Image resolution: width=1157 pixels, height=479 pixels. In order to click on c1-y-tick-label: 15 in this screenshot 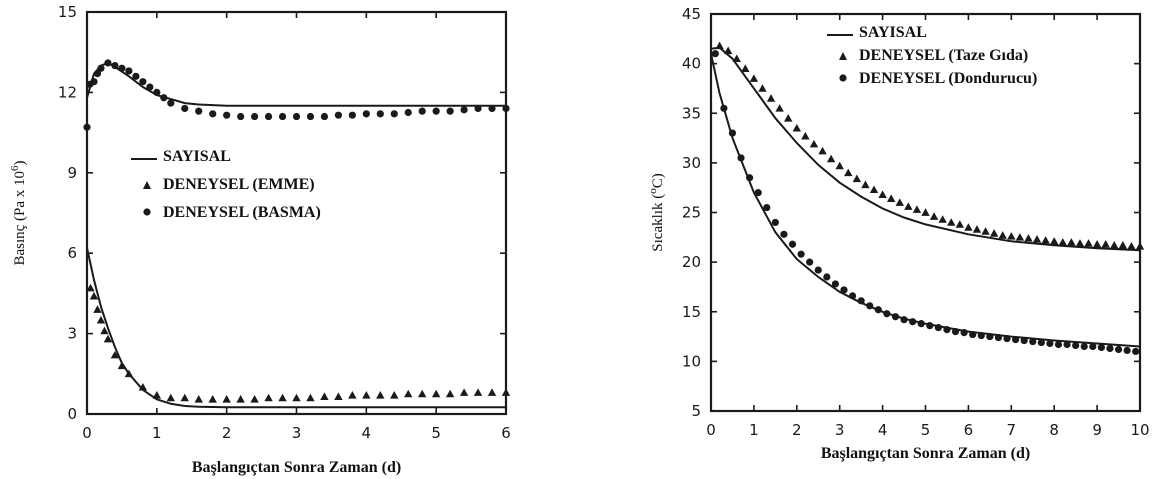, I will do `click(691, 312)`.